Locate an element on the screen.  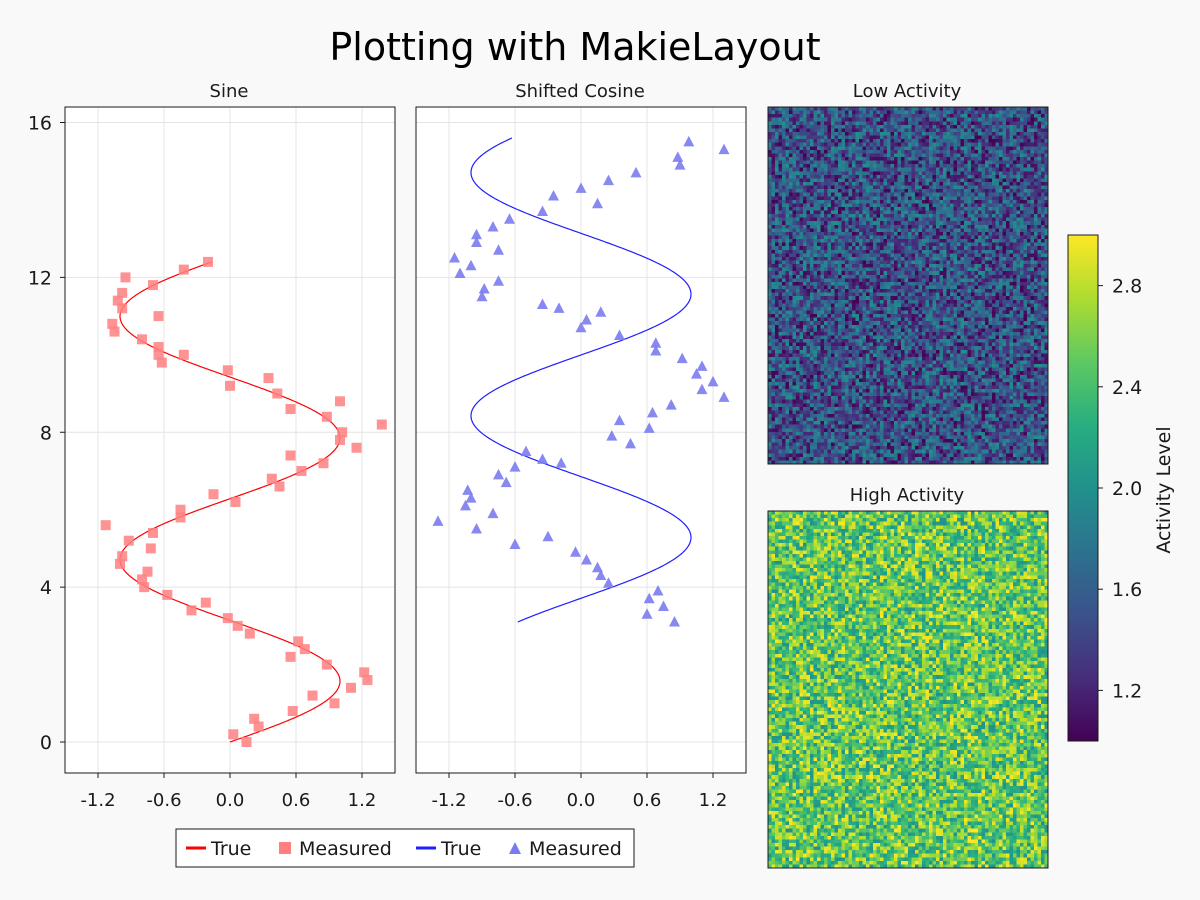
y-tick-label: 4 is located at coordinates (46, 588).